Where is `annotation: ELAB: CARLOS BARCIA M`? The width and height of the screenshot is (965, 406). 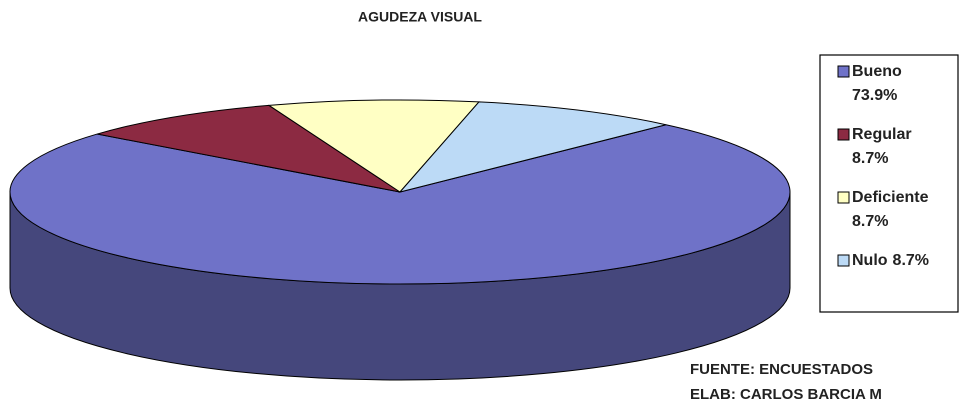 annotation: ELAB: CARLOS BARCIA M is located at coordinates (786, 394).